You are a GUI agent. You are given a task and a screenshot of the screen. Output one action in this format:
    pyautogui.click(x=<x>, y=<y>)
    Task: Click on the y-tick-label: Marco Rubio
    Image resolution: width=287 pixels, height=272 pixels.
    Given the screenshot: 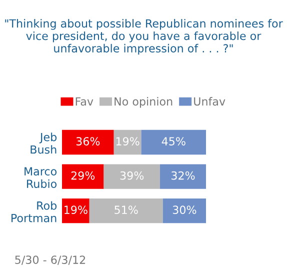 What is the action you would take?
    pyautogui.click(x=40, y=177)
    